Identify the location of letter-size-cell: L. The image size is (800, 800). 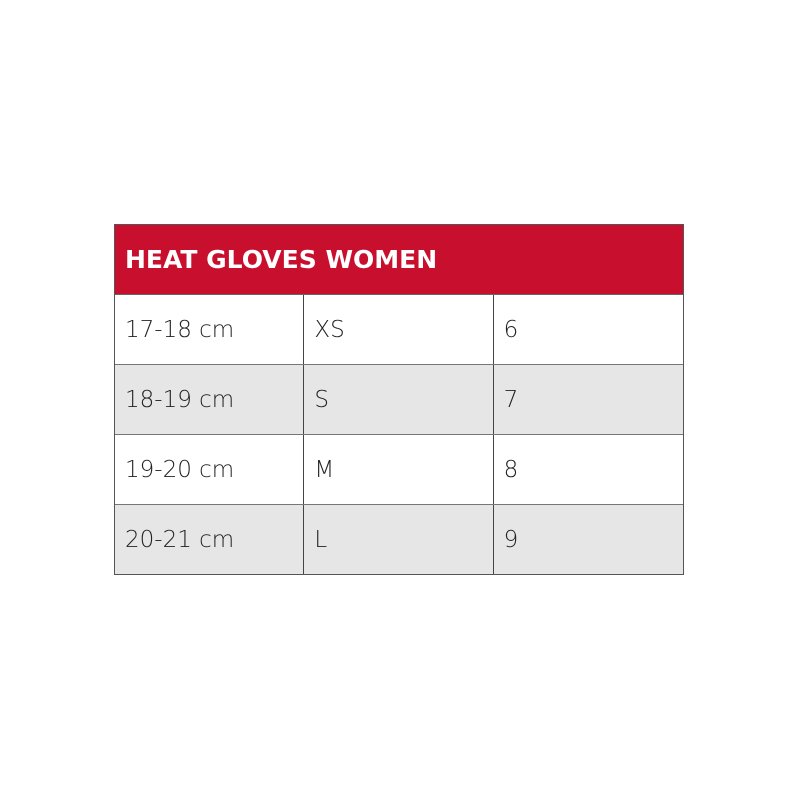
(399, 539).